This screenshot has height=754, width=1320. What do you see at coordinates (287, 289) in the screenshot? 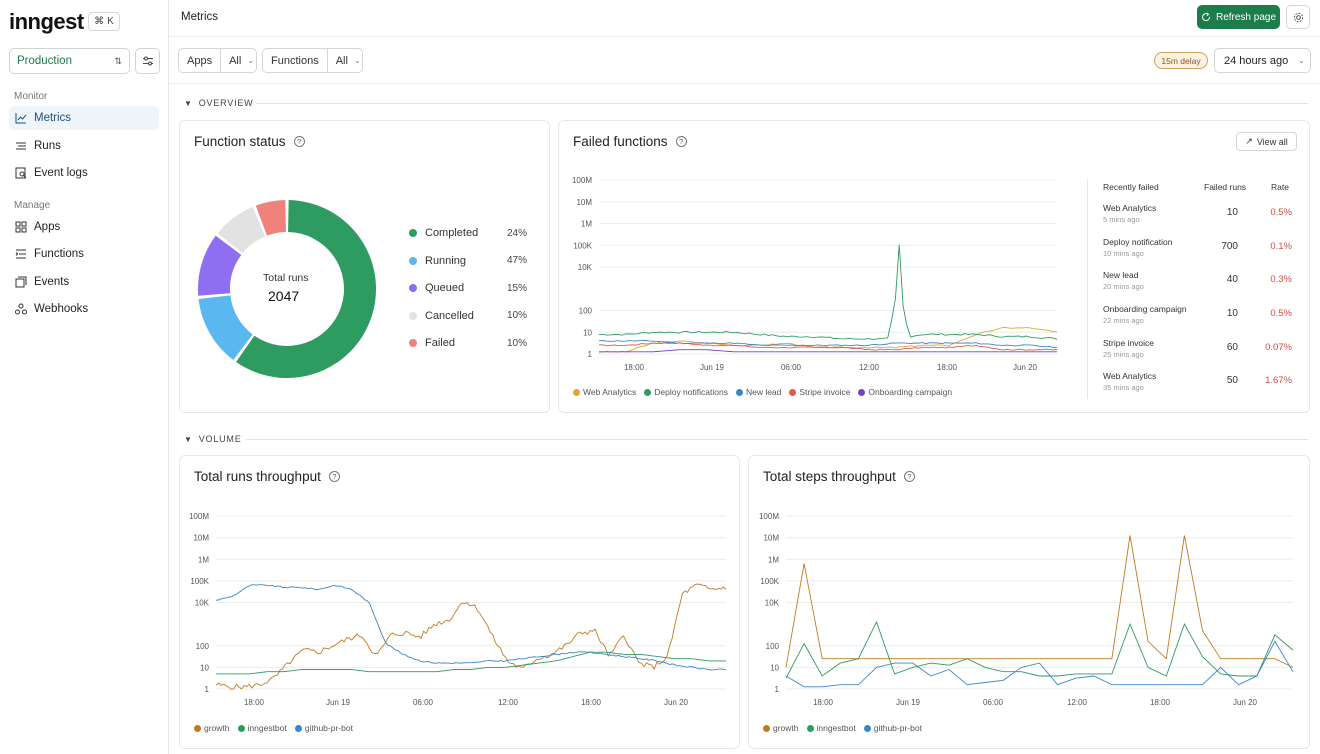
I see `function-status-donut` at bounding box center [287, 289].